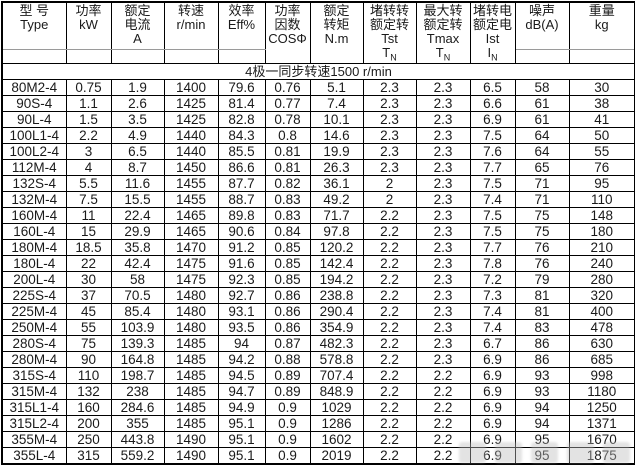  What do you see at coordinates (287, 407) in the screenshot?
I see `cell-power-factor: 0.9` at bounding box center [287, 407].